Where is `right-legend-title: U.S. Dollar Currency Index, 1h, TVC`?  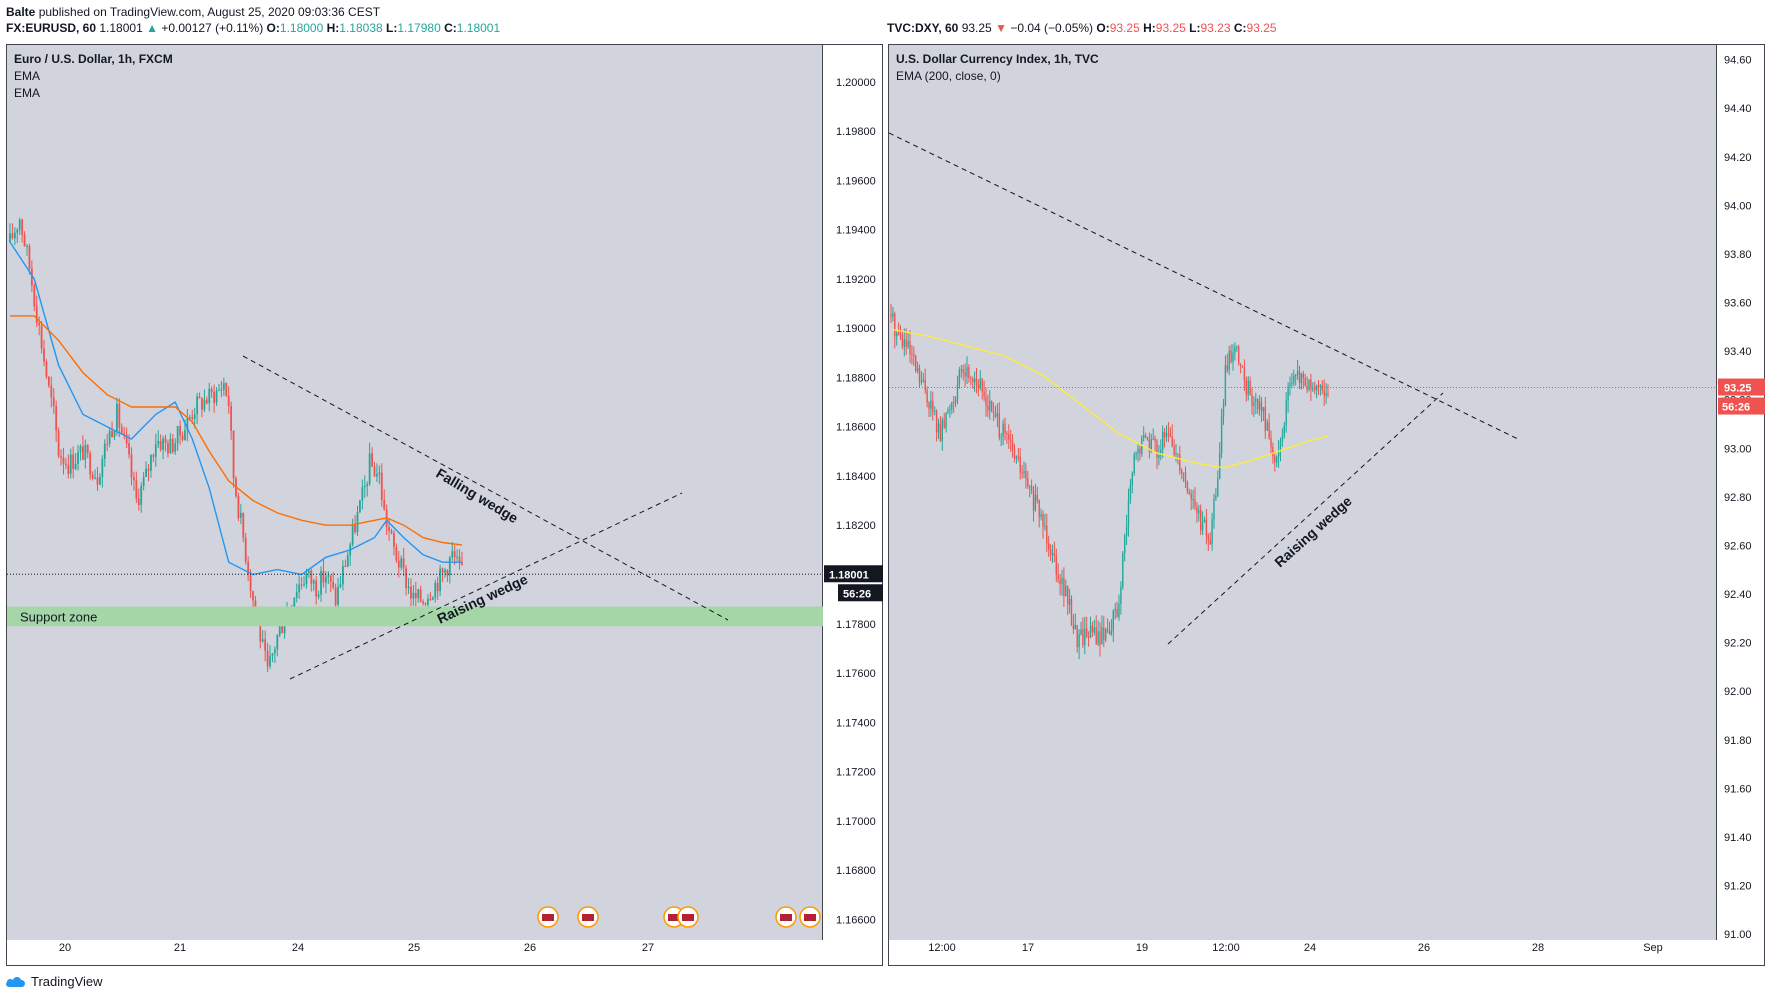 right-legend-title: U.S. Dollar Currency Index, 1h, TVC is located at coordinates (997, 59).